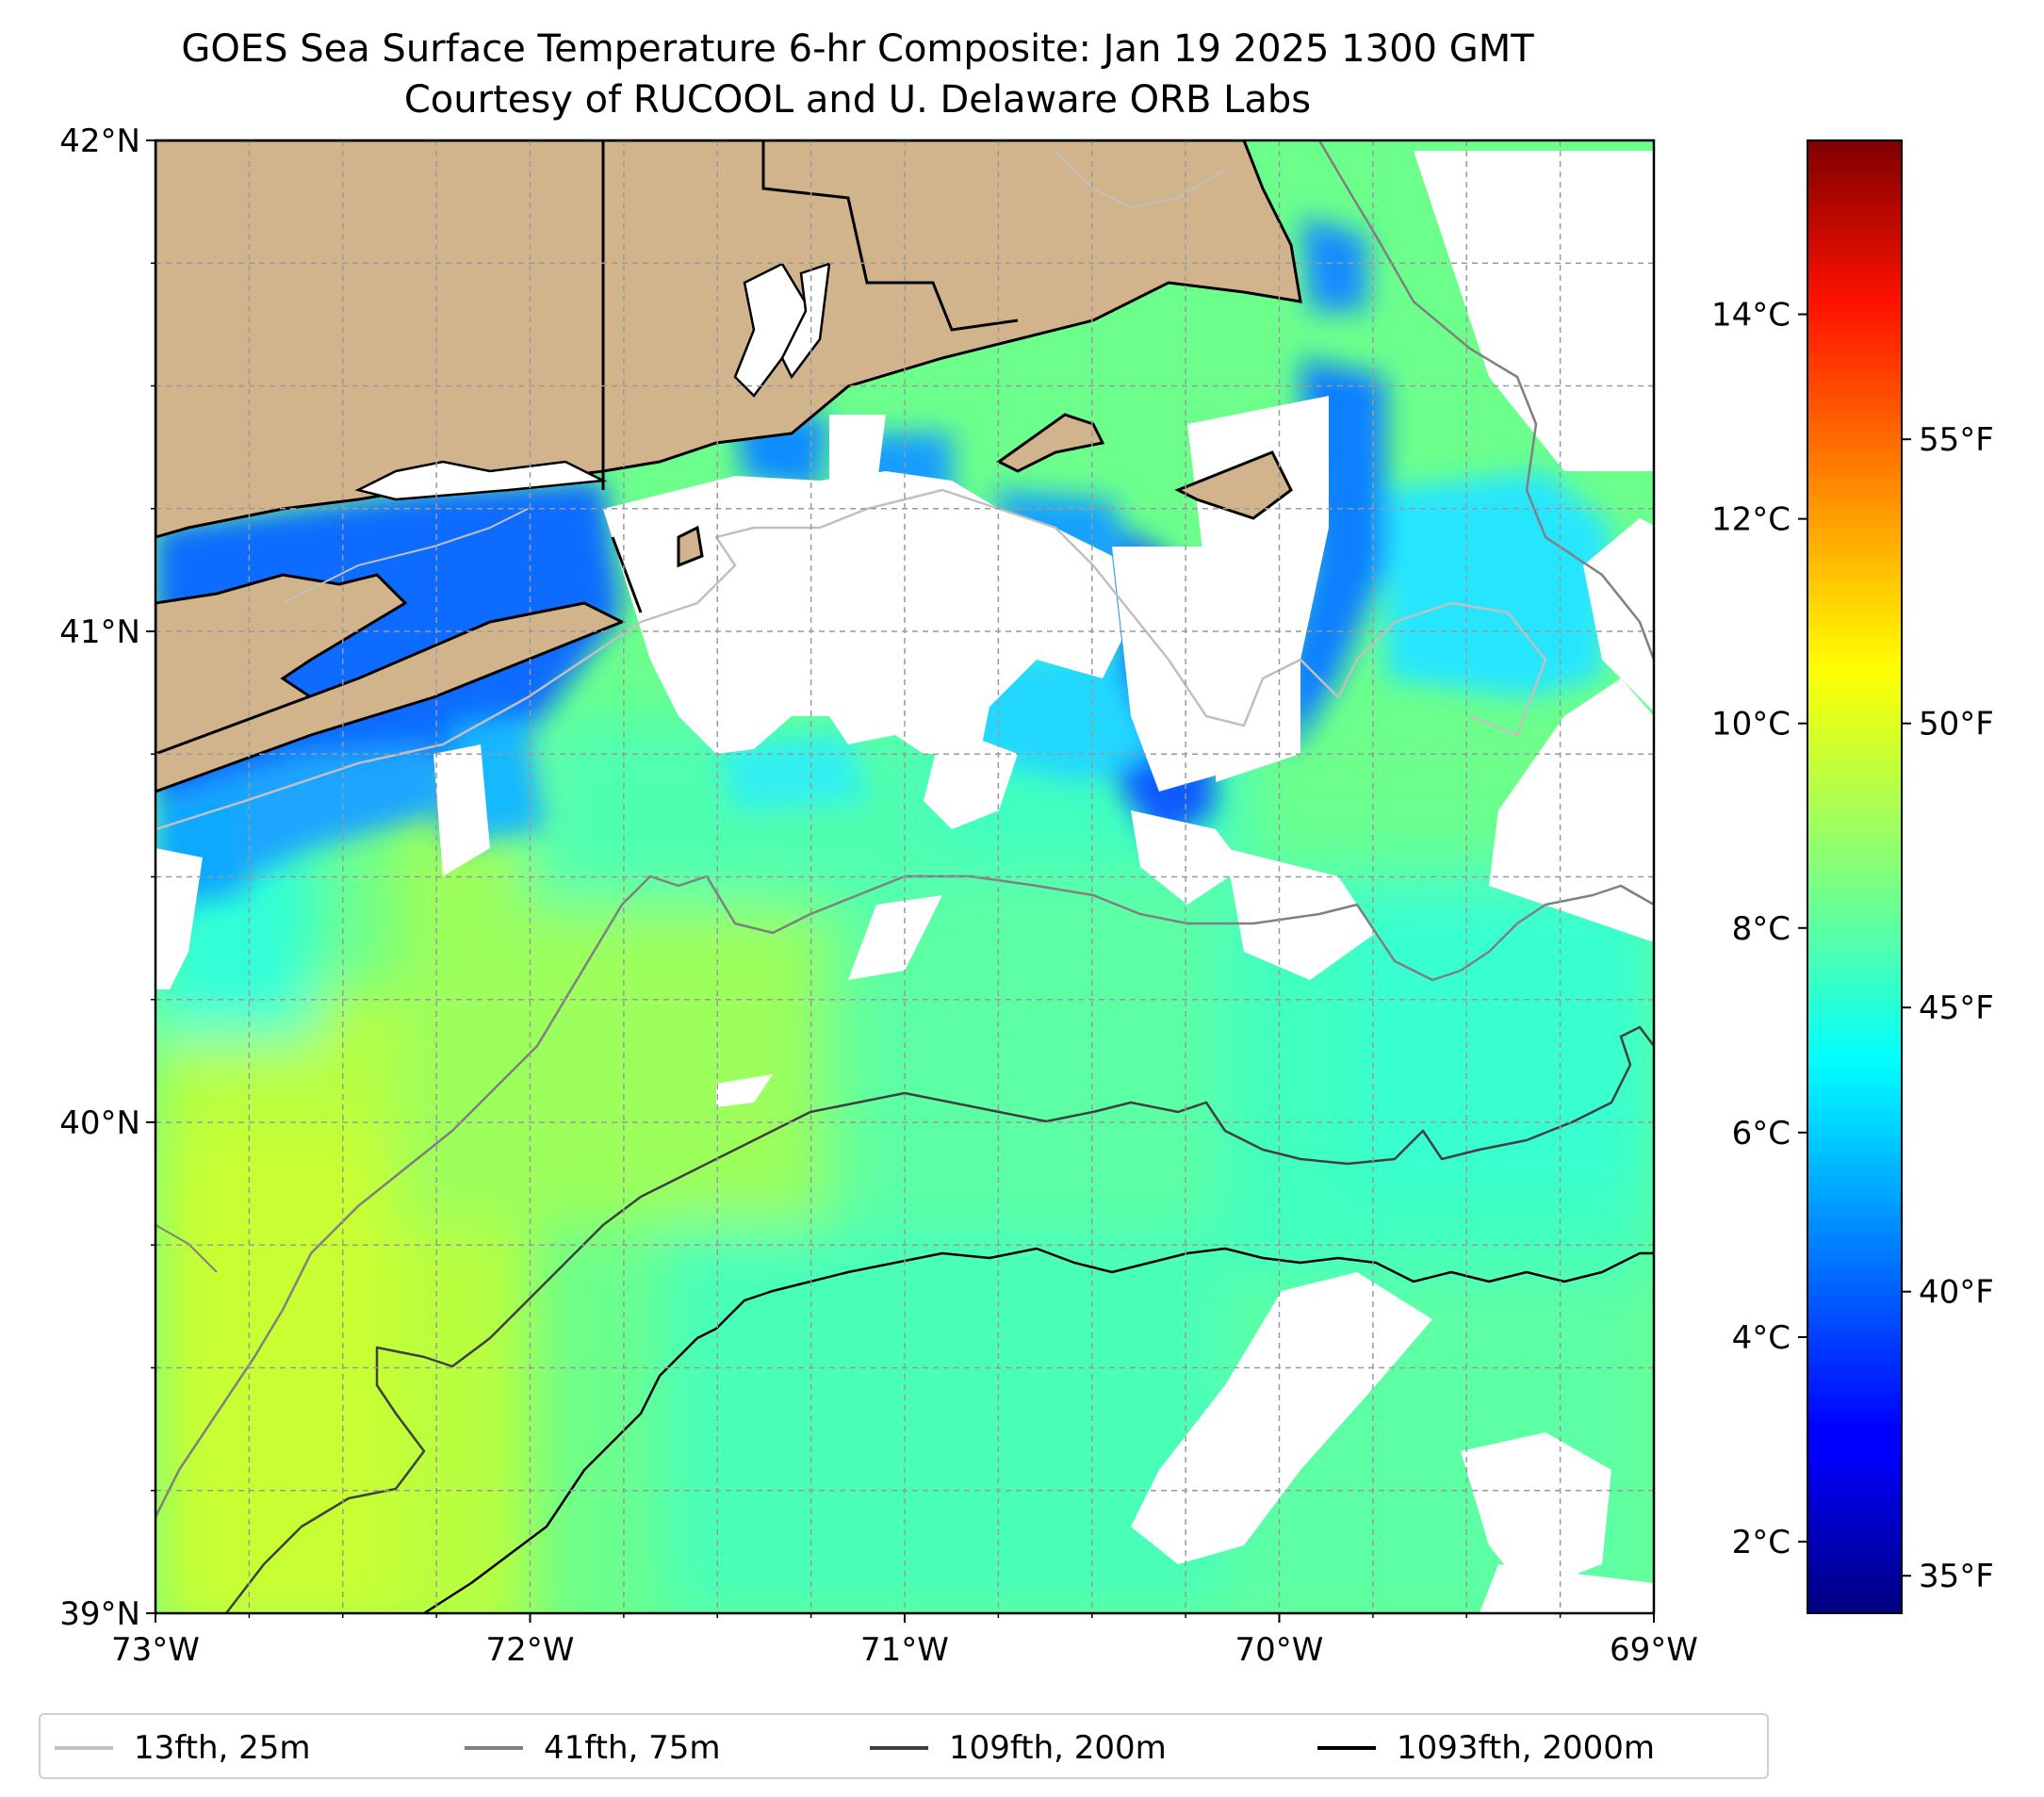 The width and height of the screenshot is (2044, 1797). I want to click on celsius-tick-label: 12°C, so click(1751, 520).